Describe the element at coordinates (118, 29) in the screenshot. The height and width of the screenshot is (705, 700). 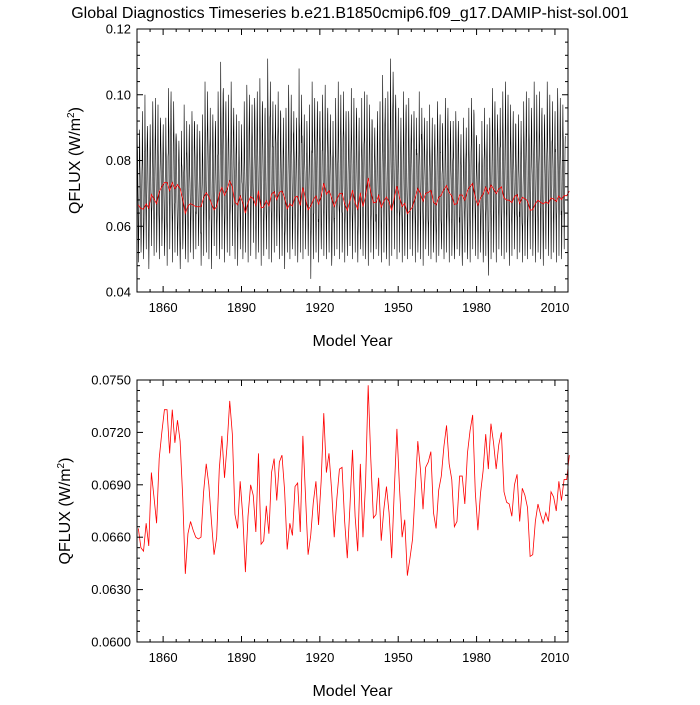
I see `y-tick-label: 0.12` at that location.